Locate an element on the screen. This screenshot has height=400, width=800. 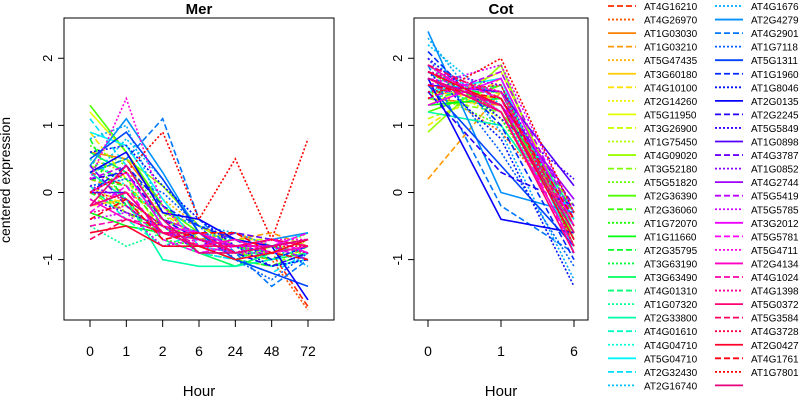
legend-label: AT2G2245 is located at coordinates (775, 115).